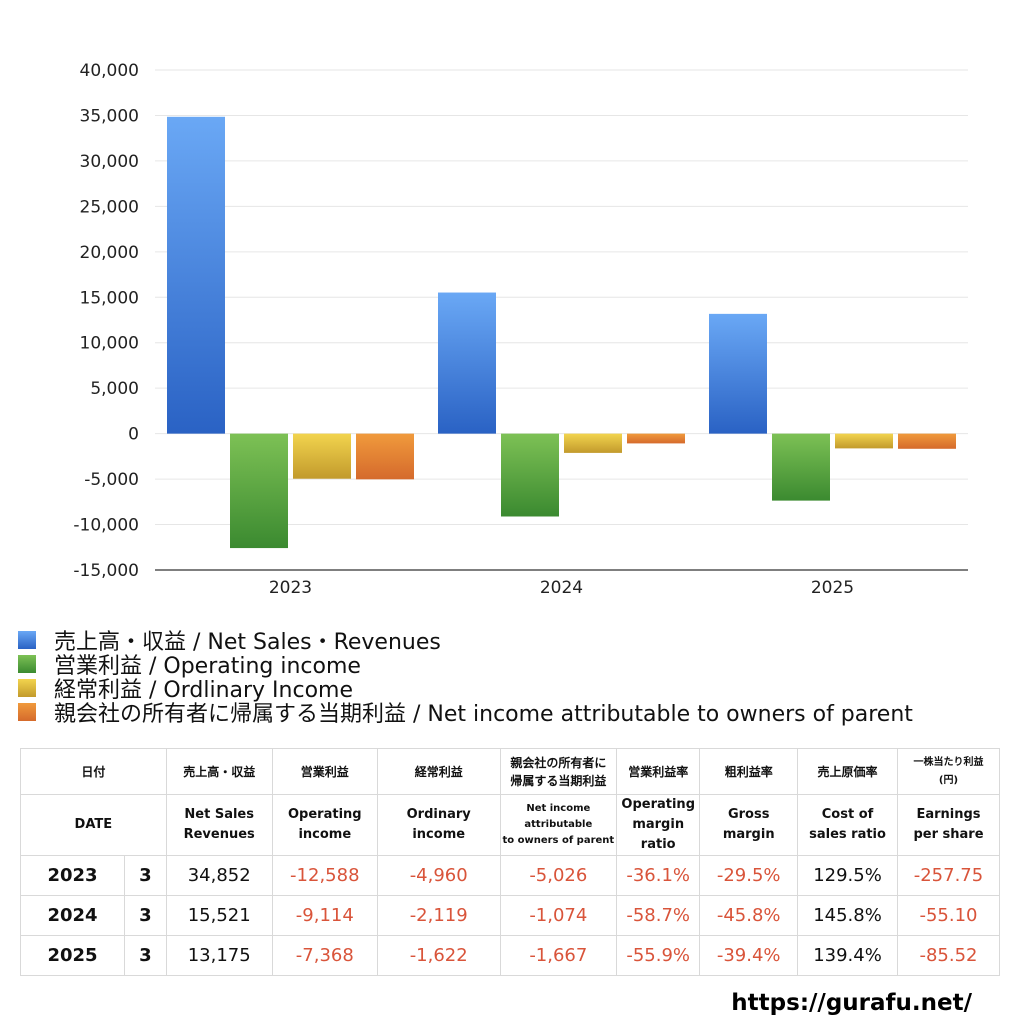 The height and width of the screenshot is (1024, 1024). What do you see at coordinates (324, 771) in the screenshot?
I see `header-operating-income-jp: 営業利益` at bounding box center [324, 771].